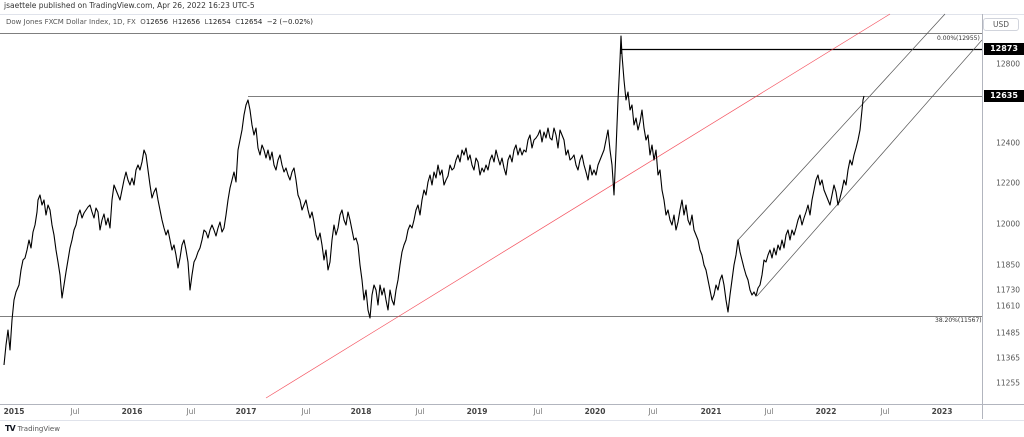 This screenshot has width=1024, height=437. Describe the element at coordinates (477, 411) in the screenshot. I see `time-axis-year-label: 2019` at that location.